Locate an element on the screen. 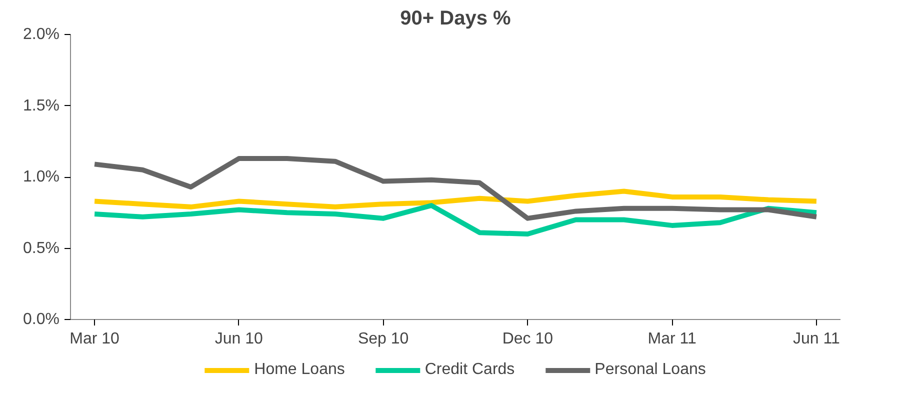  x-tick-label: Mar 11 is located at coordinates (672, 339).